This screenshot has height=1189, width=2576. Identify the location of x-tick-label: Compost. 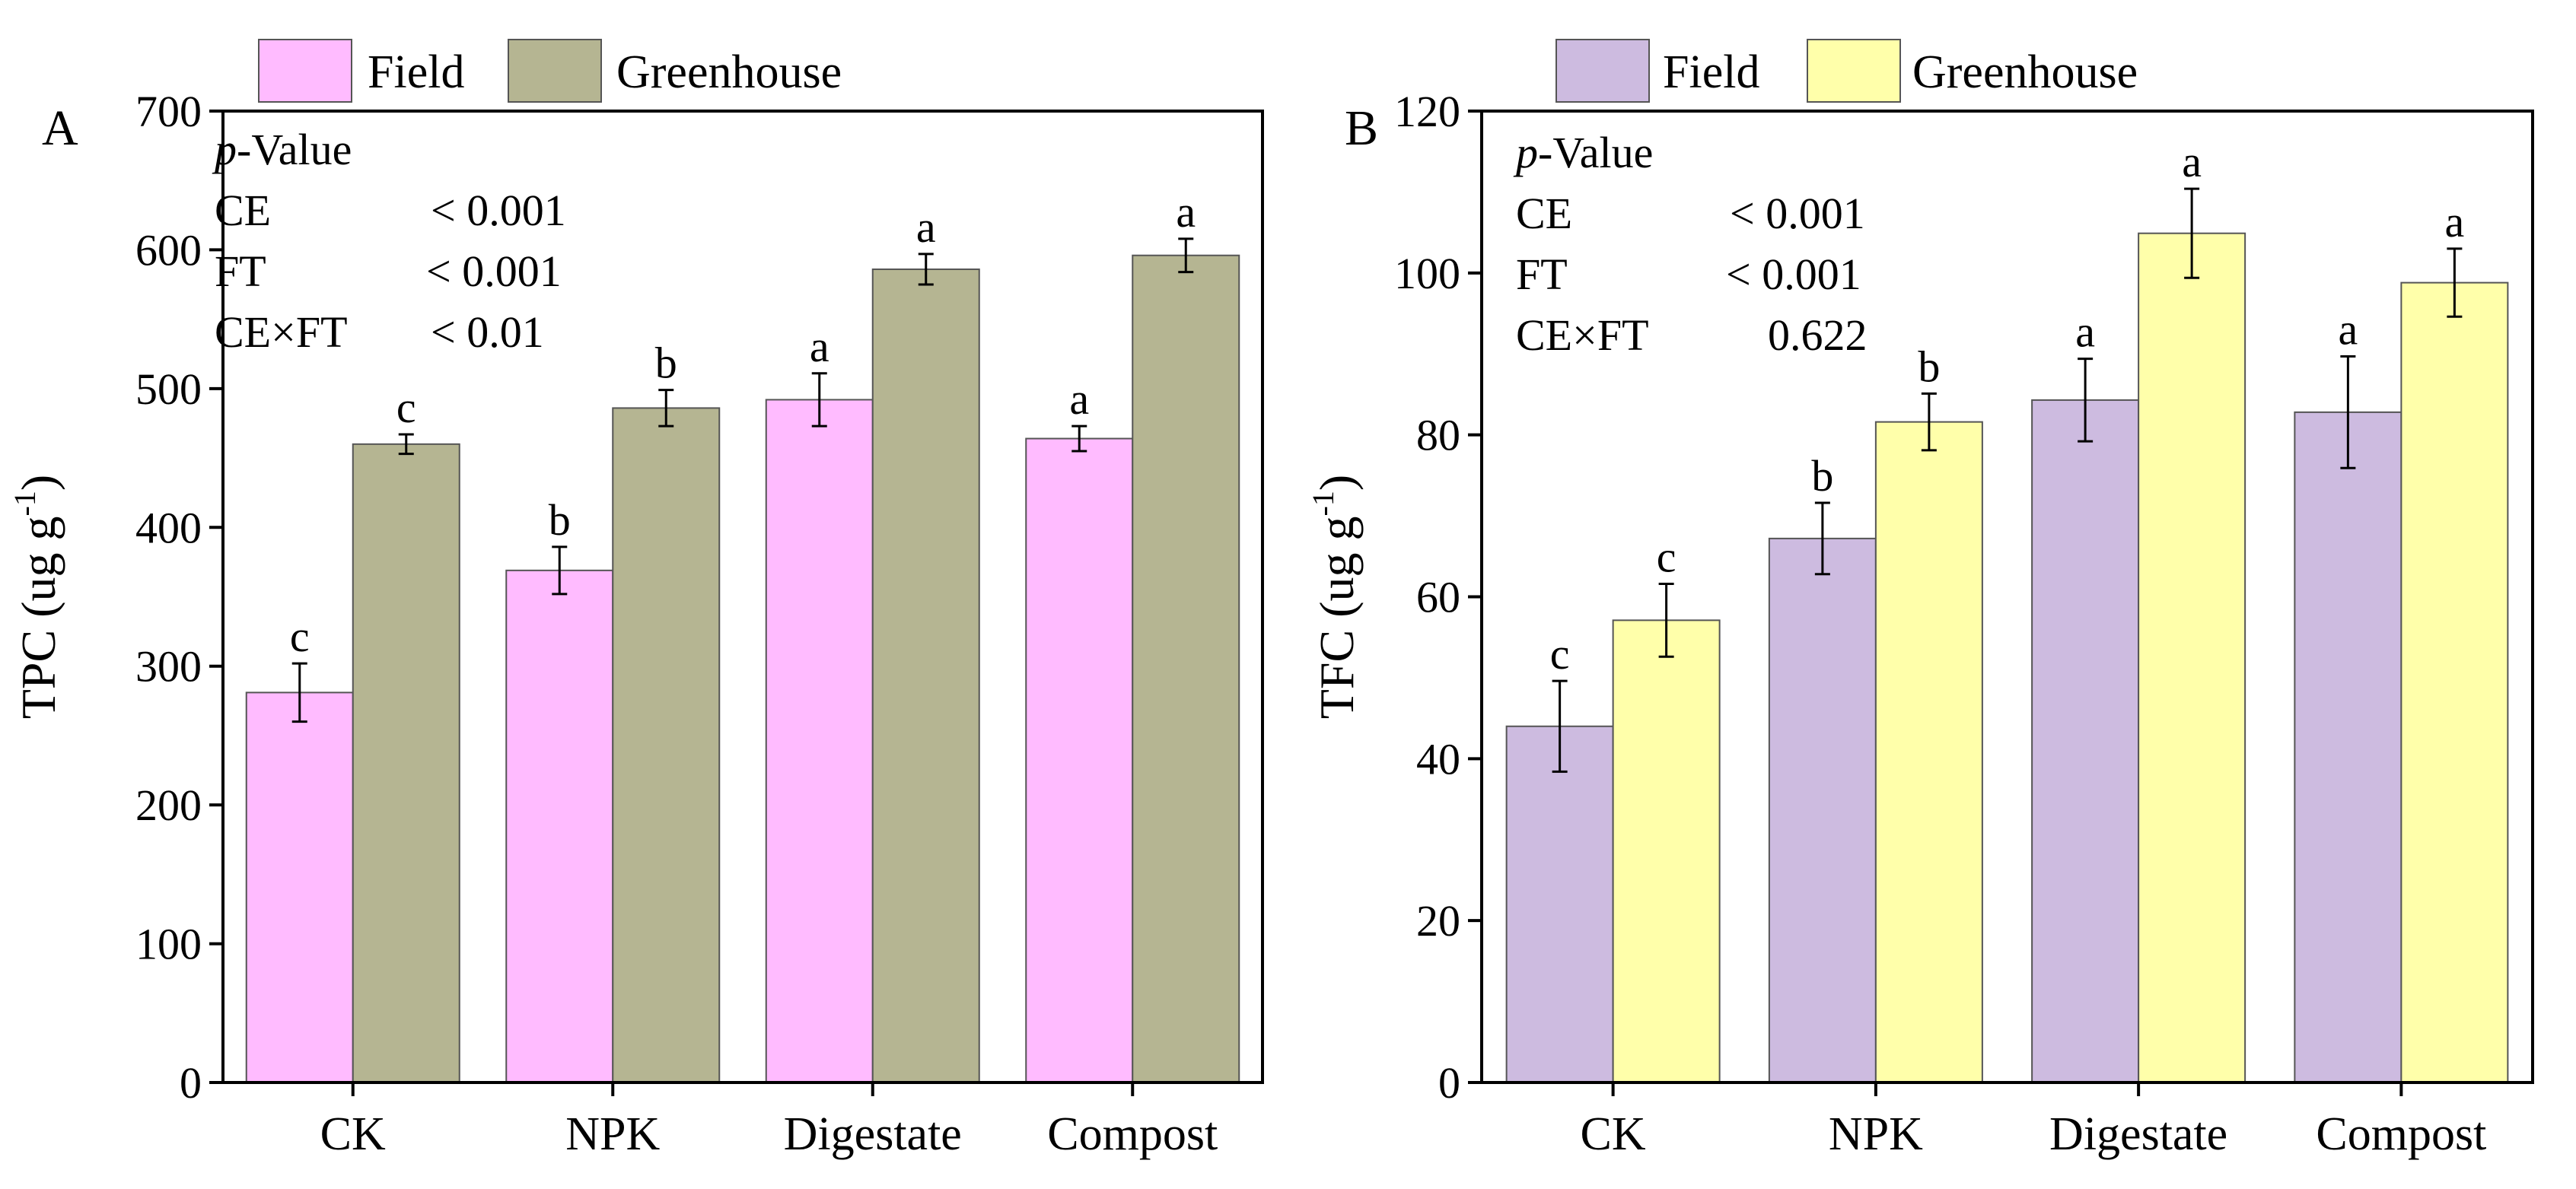
(2401, 1134).